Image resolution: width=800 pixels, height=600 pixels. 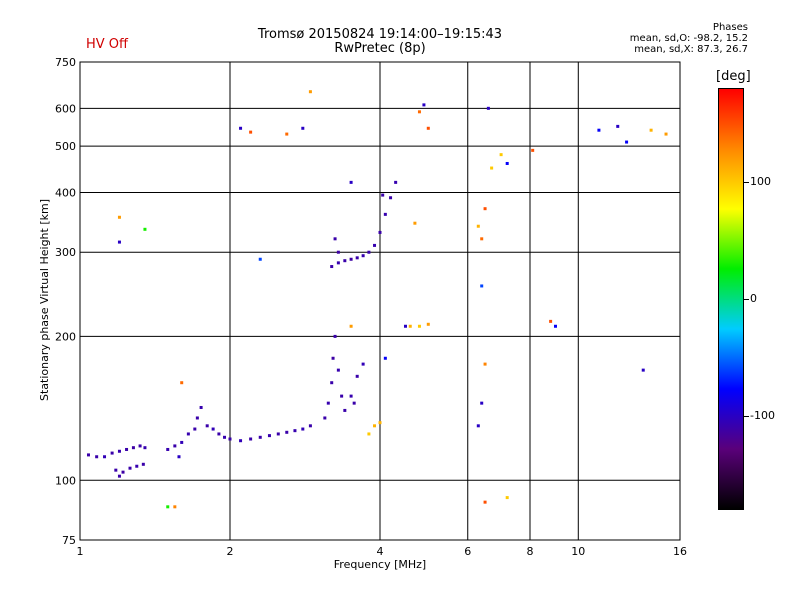 What do you see at coordinates (731, 299) in the screenshot?
I see `colorbar` at bounding box center [731, 299].